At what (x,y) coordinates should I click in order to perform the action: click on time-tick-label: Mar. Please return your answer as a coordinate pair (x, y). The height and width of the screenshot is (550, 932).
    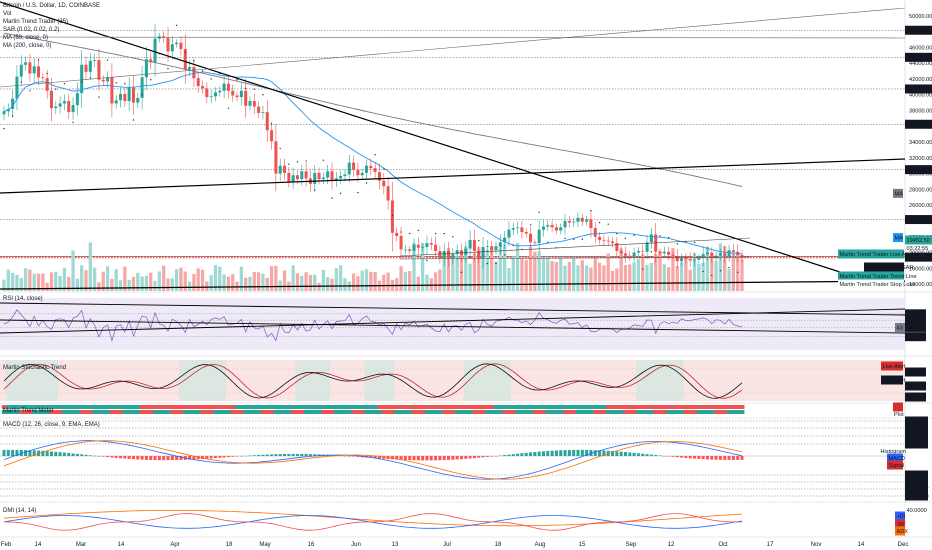
    Looking at the image, I should click on (81, 545).